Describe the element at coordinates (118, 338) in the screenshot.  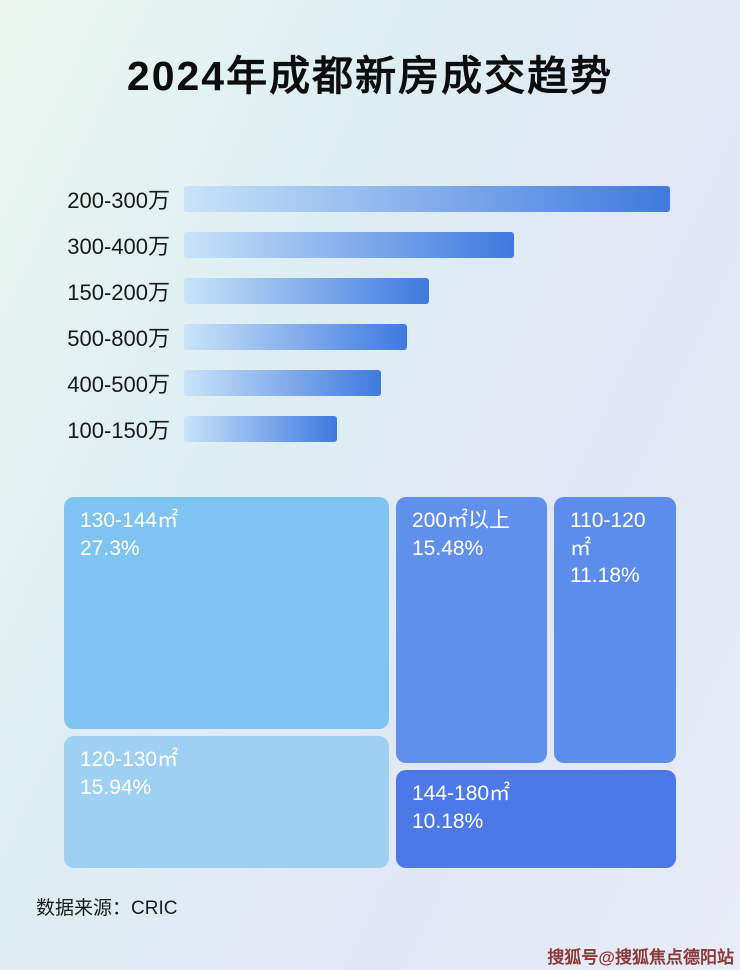
I see `bar-category-label: 500-800万` at that location.